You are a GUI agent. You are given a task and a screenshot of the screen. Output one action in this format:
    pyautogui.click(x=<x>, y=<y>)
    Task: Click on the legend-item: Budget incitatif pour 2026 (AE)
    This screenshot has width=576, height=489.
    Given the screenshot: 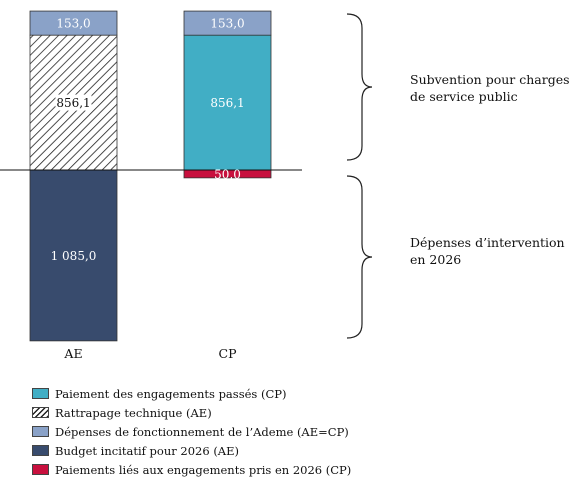 What is the action you would take?
    pyautogui.click(x=191, y=450)
    